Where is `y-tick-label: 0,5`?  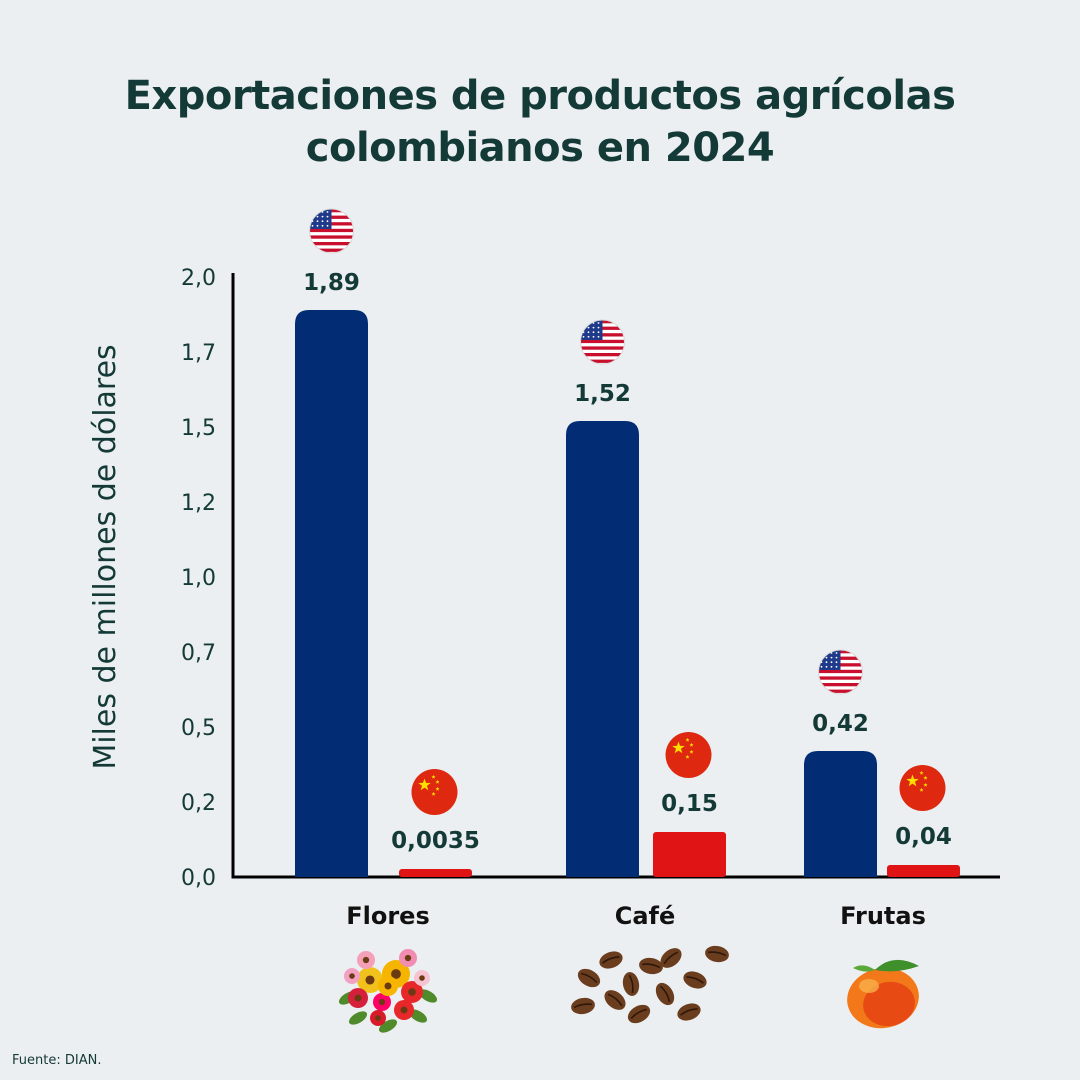
y-tick-label: 0,5 is located at coordinates (198, 728).